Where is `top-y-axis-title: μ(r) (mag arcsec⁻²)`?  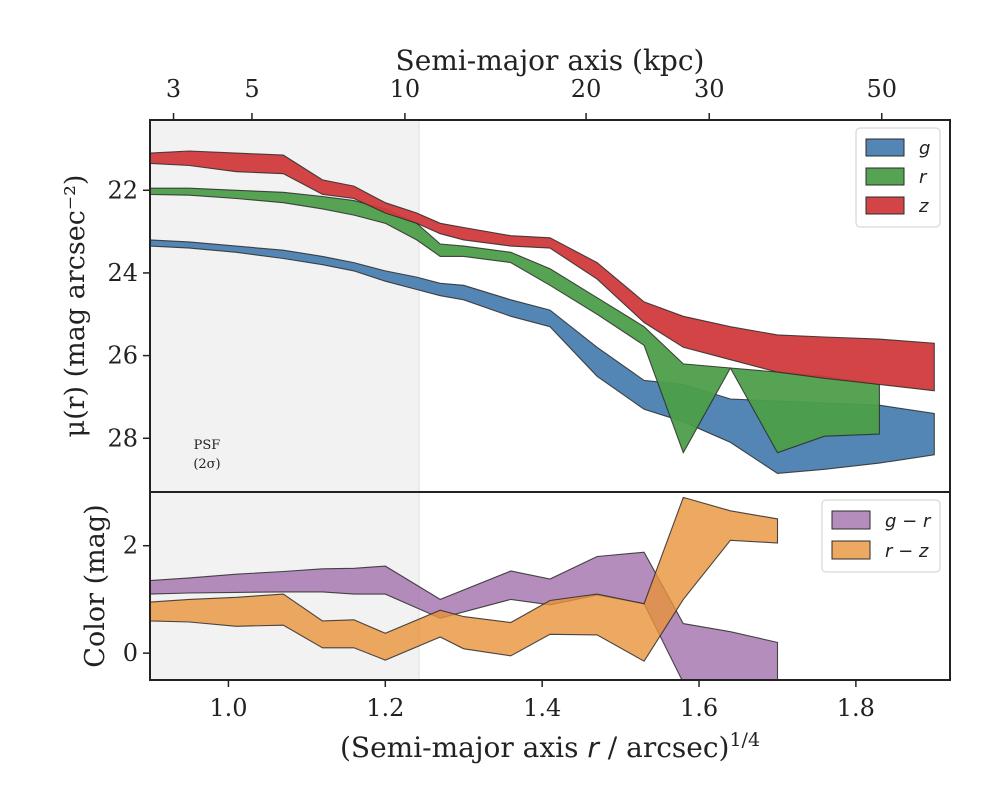
top-y-axis-title: μ(r) (mag arcsec⁻²) is located at coordinates (75, 306).